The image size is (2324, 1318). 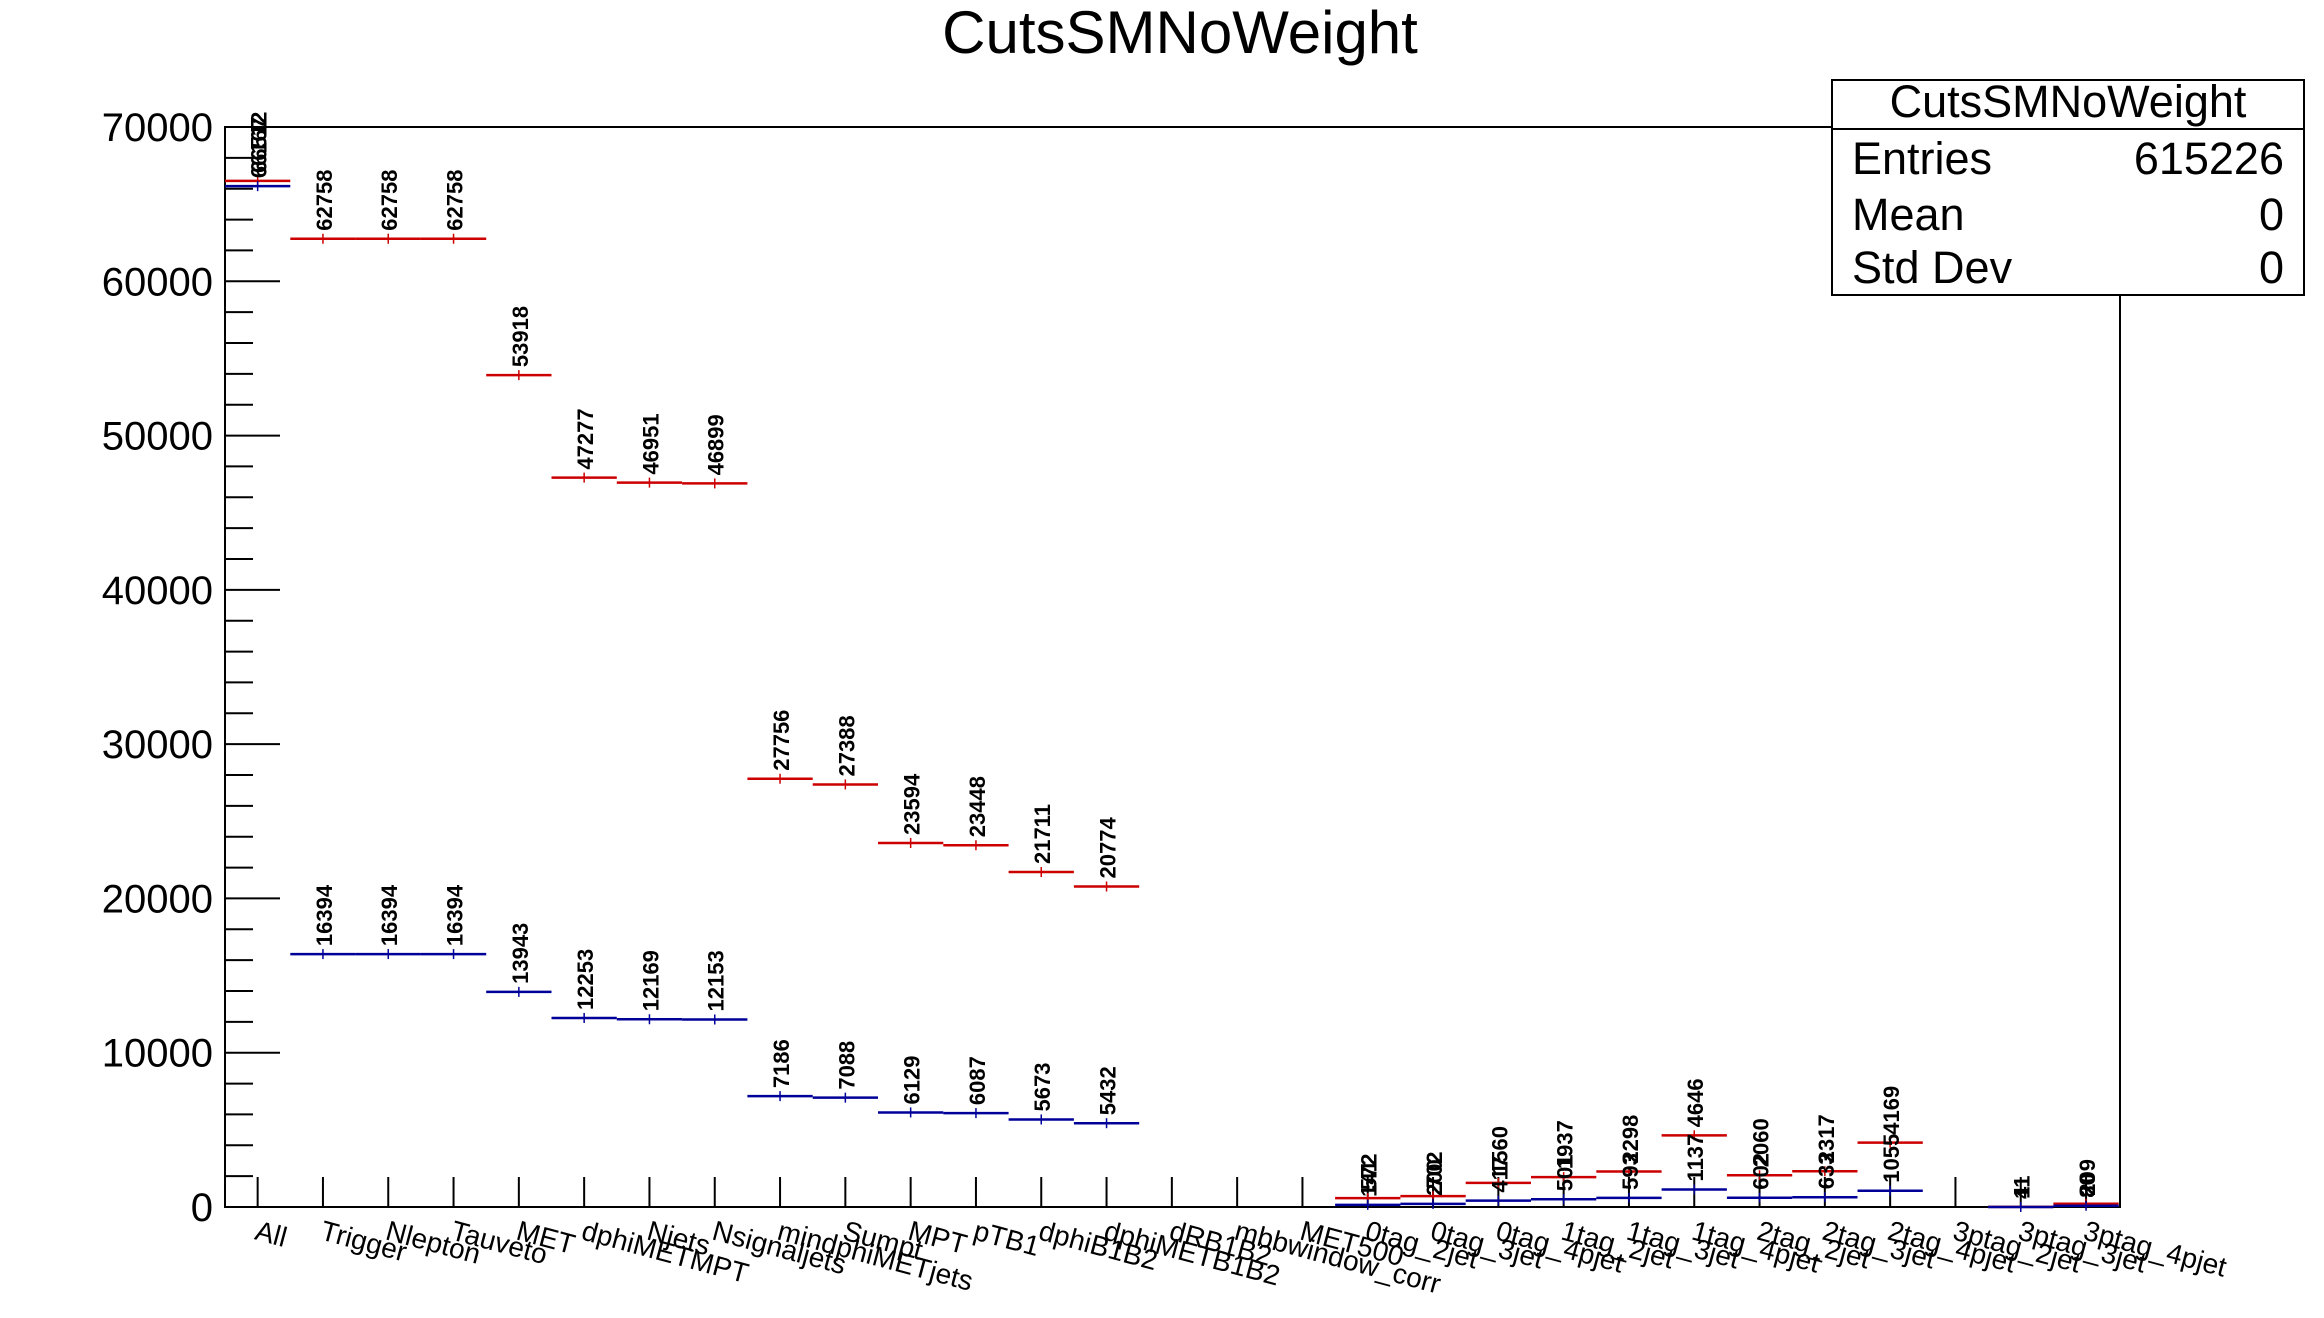 I want to click on chart-title: CutsSMNoWeight, so click(x=1180, y=33).